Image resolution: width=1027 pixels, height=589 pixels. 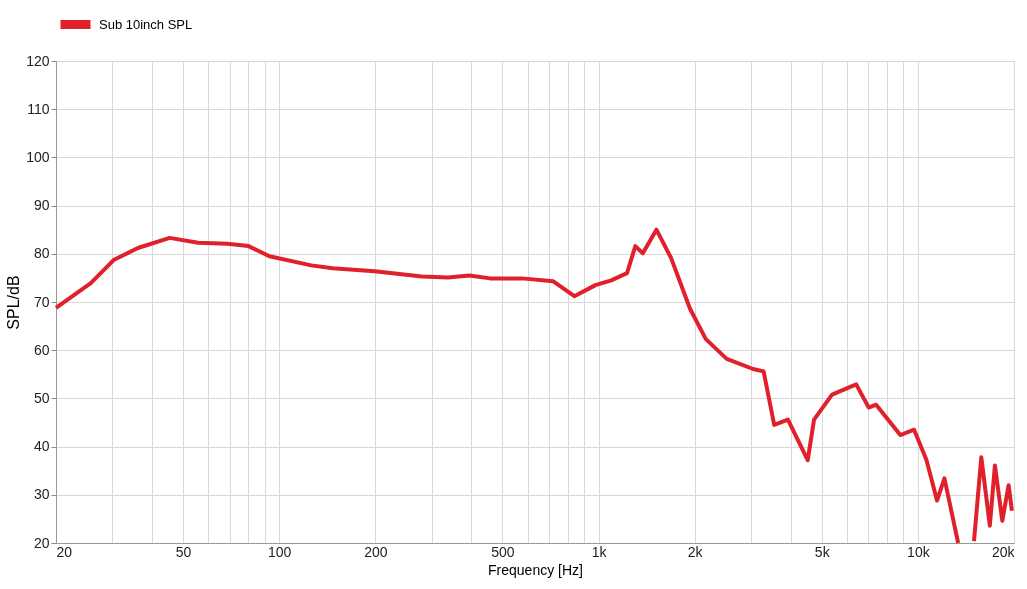 I want to click on x-tick-label: 20, so click(x=64, y=551).